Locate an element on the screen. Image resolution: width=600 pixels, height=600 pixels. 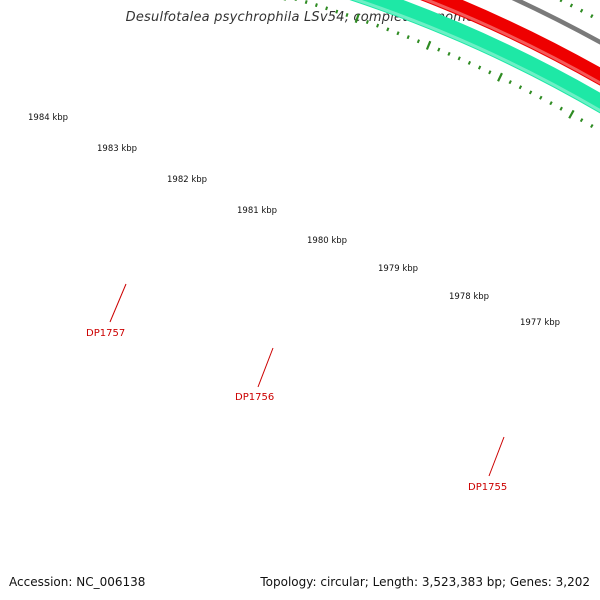
backbone is located at coordinates (555, 22).